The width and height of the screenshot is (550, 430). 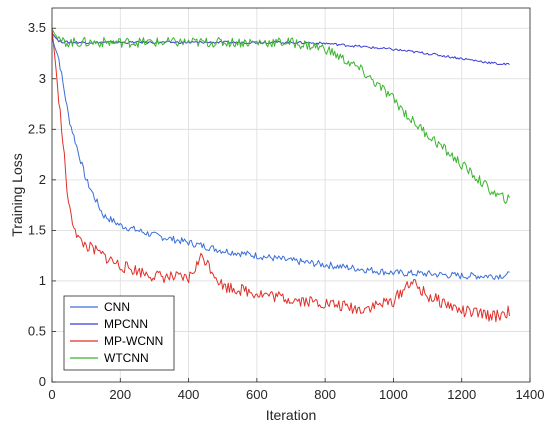 What do you see at coordinates (257, 394) in the screenshot?
I see `x-tick-label: 600` at bounding box center [257, 394].